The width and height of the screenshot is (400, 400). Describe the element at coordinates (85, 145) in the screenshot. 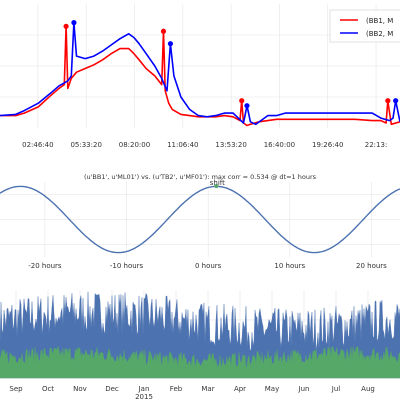

I see `timeseries-x-tick-2: 05:33:20` at that location.